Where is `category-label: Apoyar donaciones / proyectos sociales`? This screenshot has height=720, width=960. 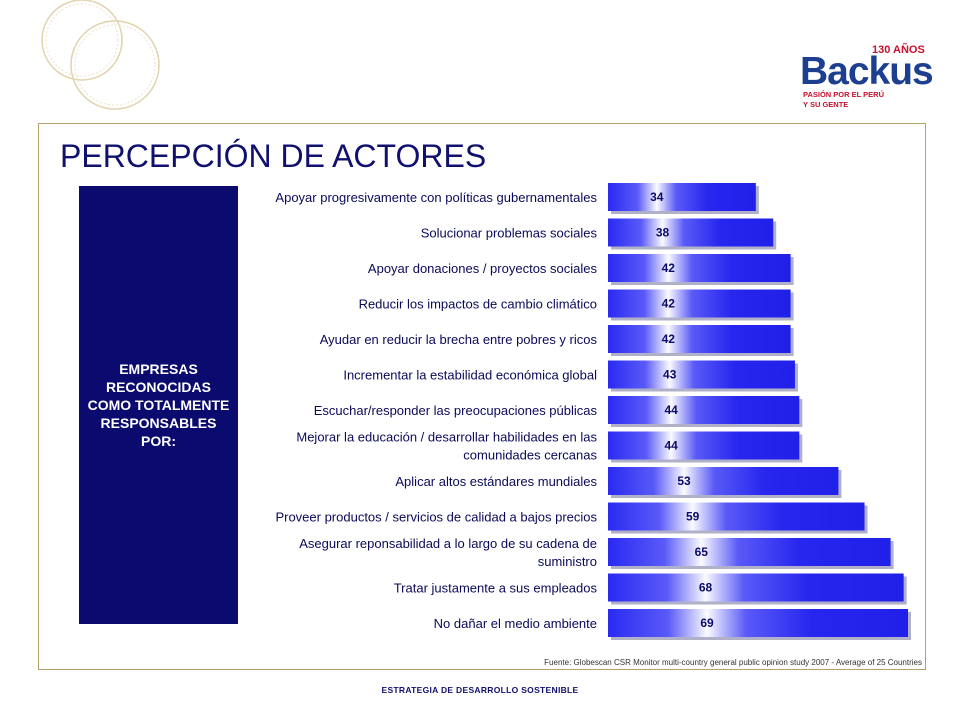 category-label: Apoyar donaciones / proyectos sociales is located at coordinates (483, 268).